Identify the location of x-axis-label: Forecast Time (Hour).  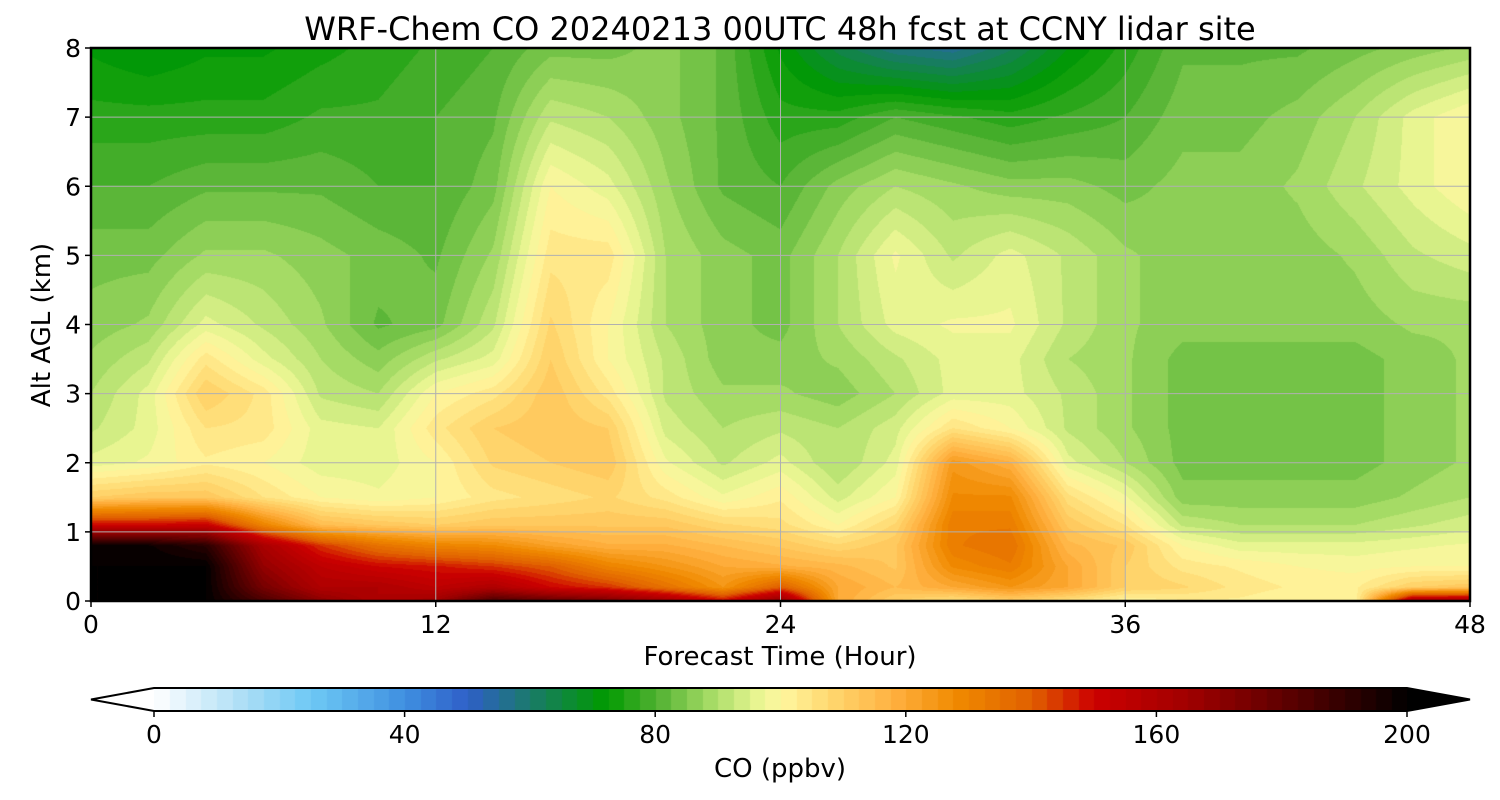
(779, 657).